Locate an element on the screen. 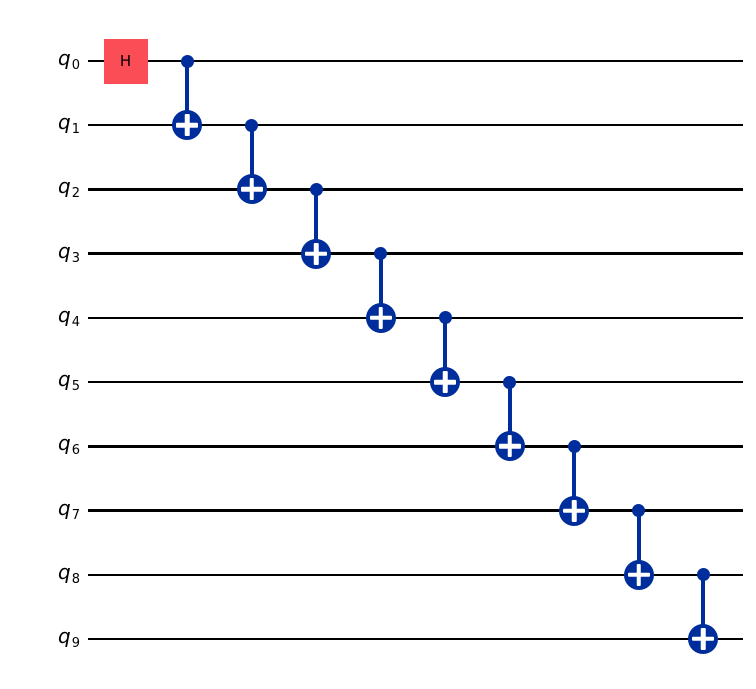 The width and height of the screenshot is (756, 689). cx-control-dot-q8 is located at coordinates (703, 575).